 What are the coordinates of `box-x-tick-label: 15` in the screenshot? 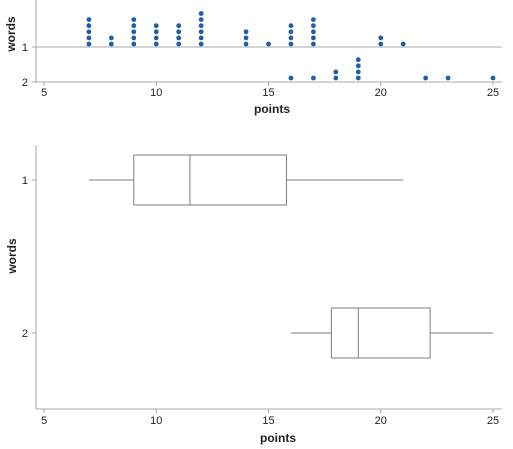 It's located at (268, 421).